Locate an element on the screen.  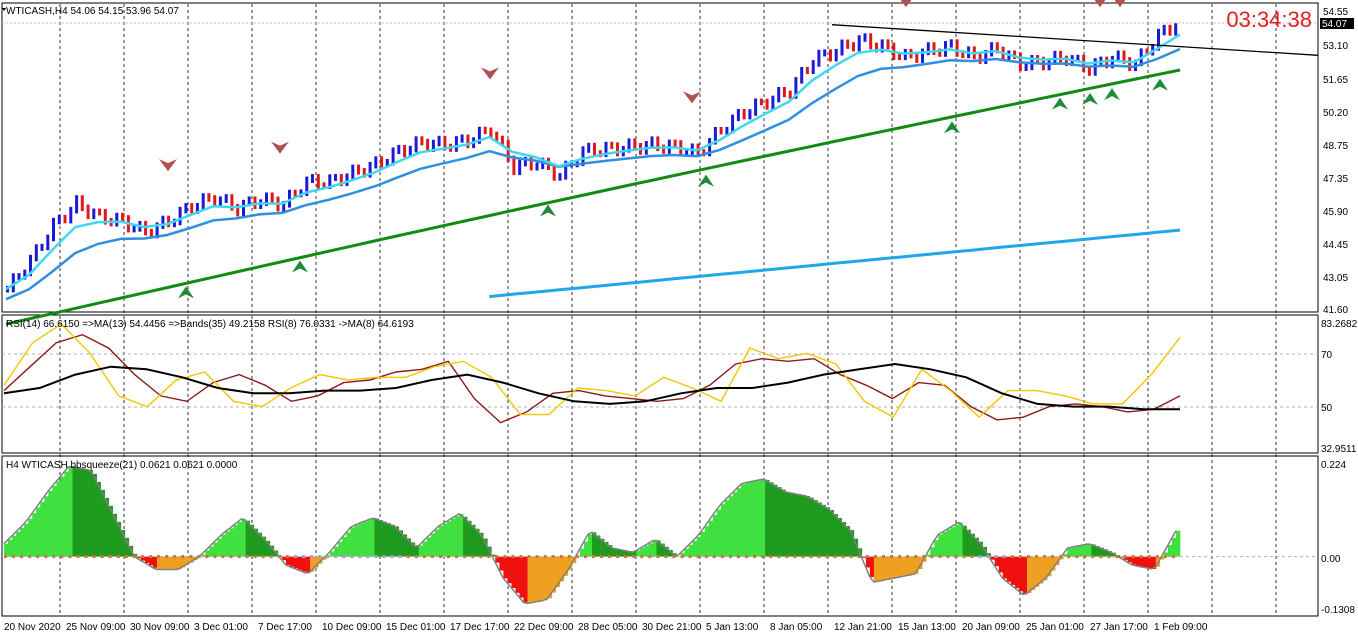
price-axis-label: 41.60 is located at coordinates (1335, 310).